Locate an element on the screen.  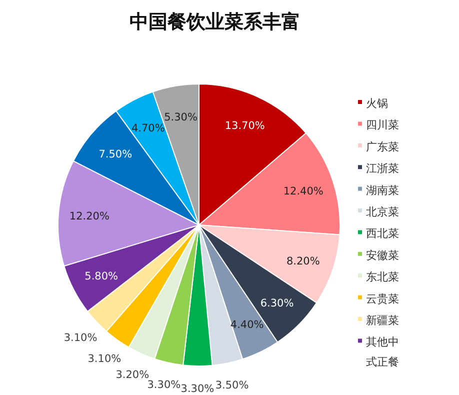
legend-label: 其他中式正餐 is located at coordinates (382, 352).